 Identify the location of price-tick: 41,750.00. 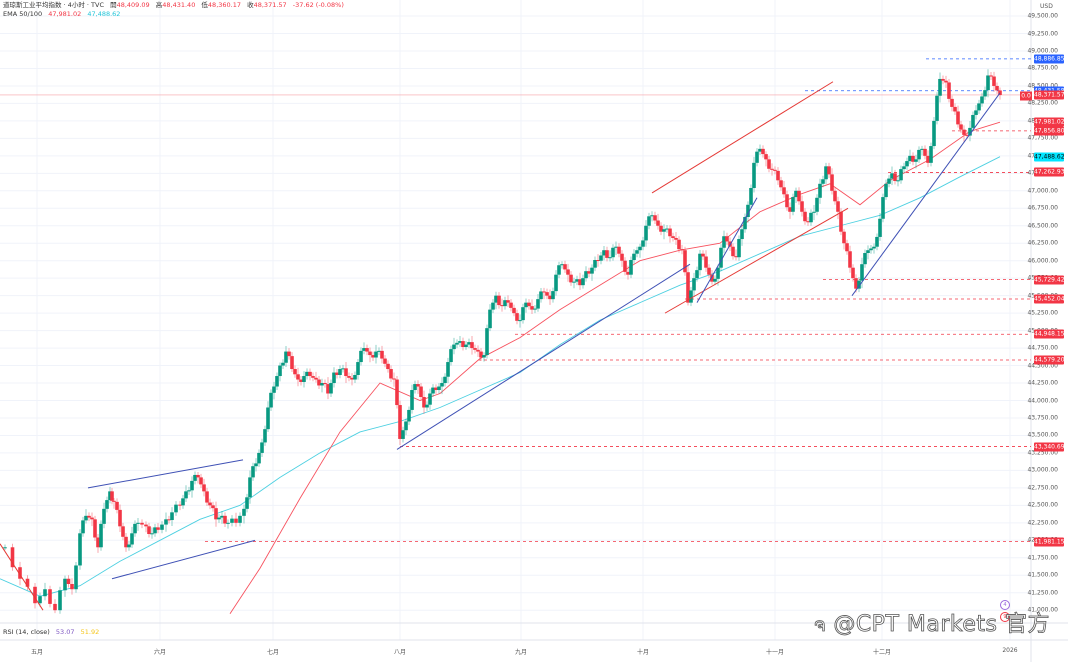
(1042, 558).